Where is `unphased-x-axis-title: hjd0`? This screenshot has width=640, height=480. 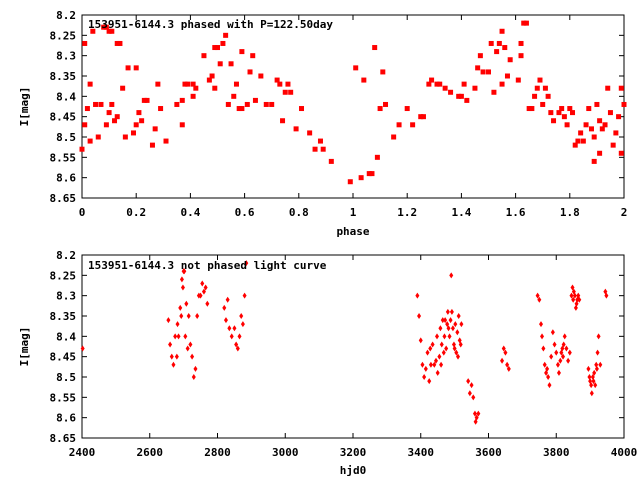 unphased-x-axis-title: hjd0 is located at coordinates (353, 470).